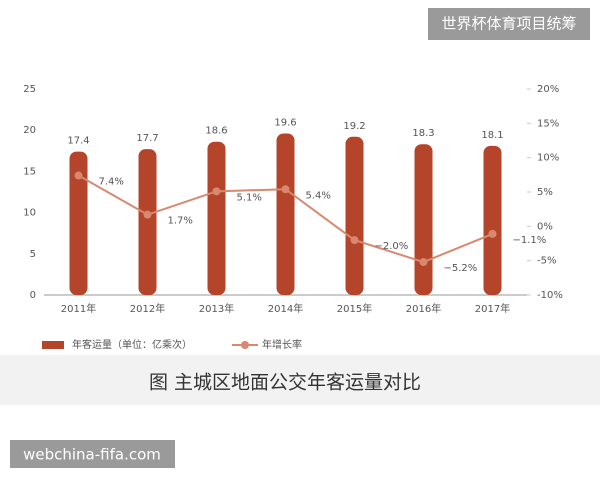 The width and height of the screenshot is (600, 484). What do you see at coordinates (546, 261) in the screenshot?
I see `y2-tick-label: -5%` at bounding box center [546, 261].